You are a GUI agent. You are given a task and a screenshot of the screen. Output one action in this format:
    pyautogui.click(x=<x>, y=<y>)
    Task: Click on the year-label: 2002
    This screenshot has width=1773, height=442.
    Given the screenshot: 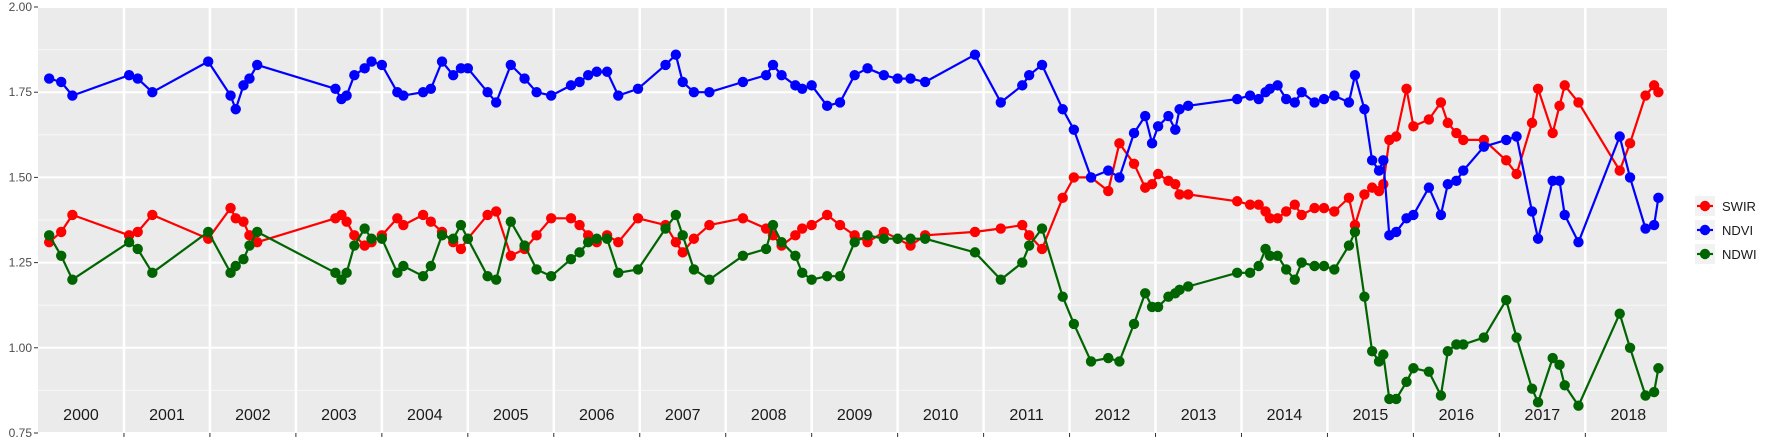 What is the action you would take?
    pyautogui.click(x=253, y=415)
    